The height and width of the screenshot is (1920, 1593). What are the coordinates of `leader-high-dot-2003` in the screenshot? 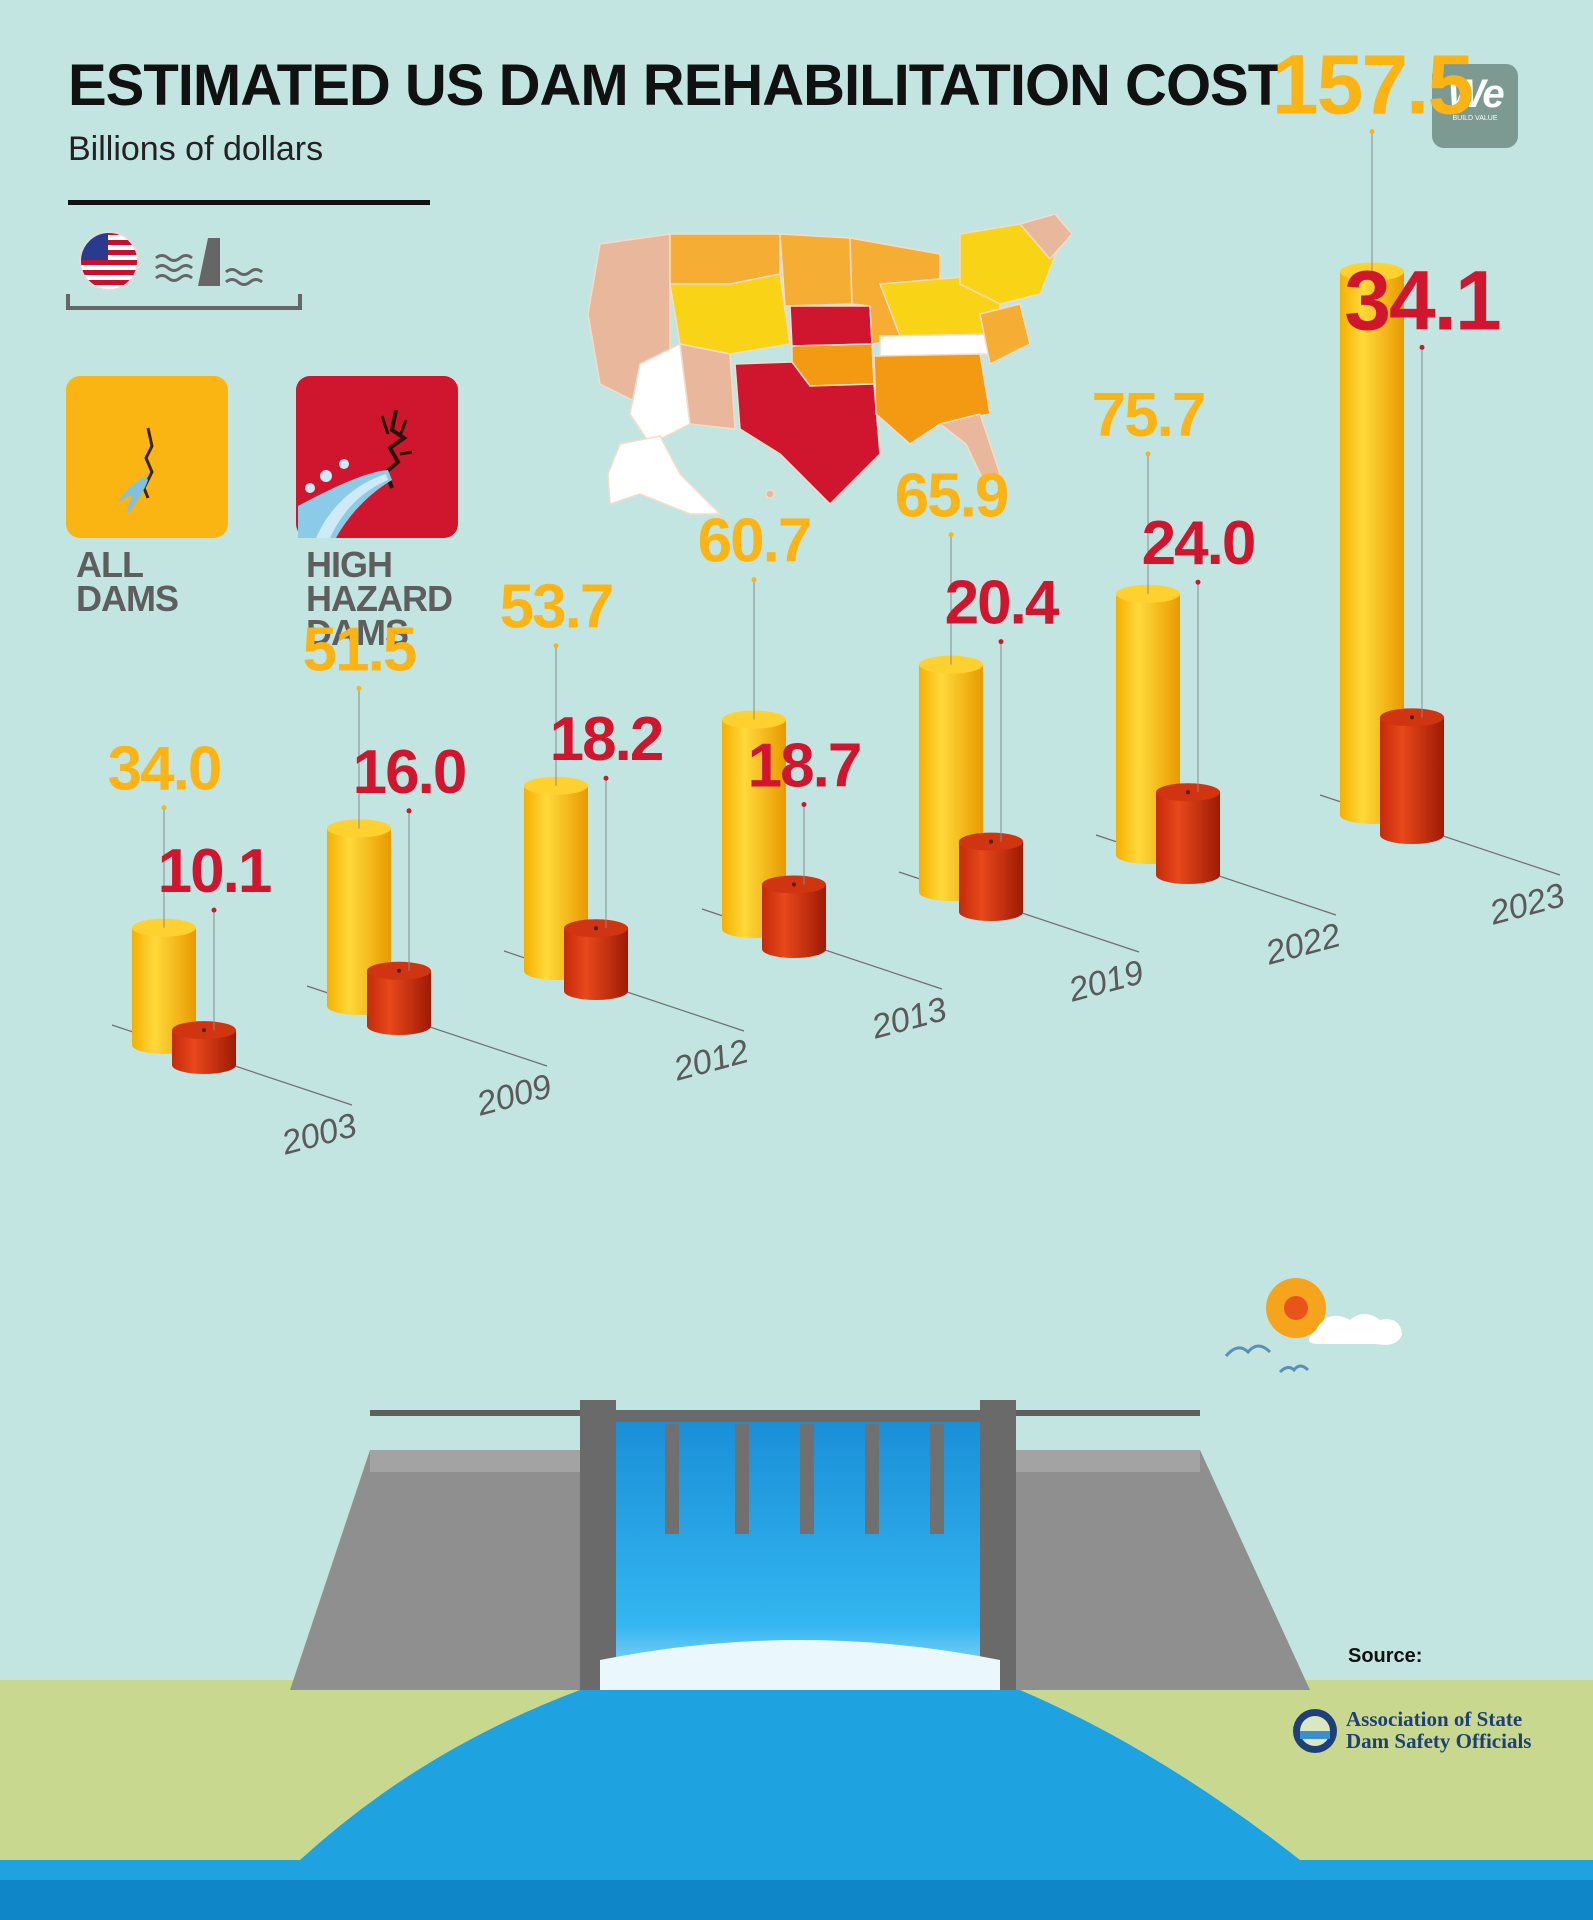 It's located at (214, 910).